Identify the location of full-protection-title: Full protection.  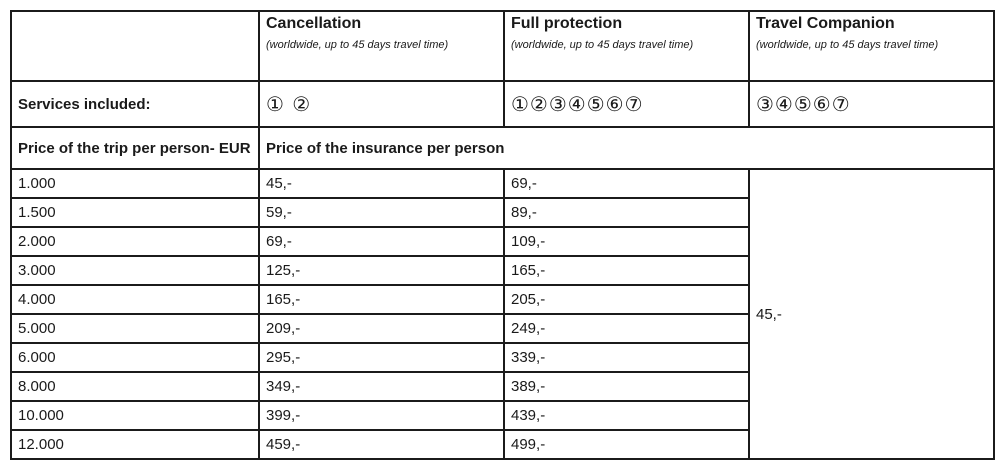
(567, 23).